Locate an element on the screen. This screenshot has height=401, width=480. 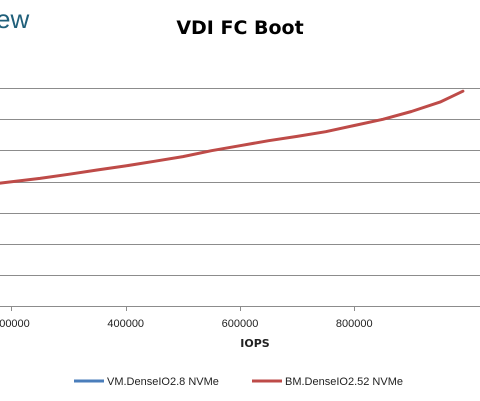
legend-label-1: BM.DenseIO2.52 NVMe is located at coordinates (344, 382).